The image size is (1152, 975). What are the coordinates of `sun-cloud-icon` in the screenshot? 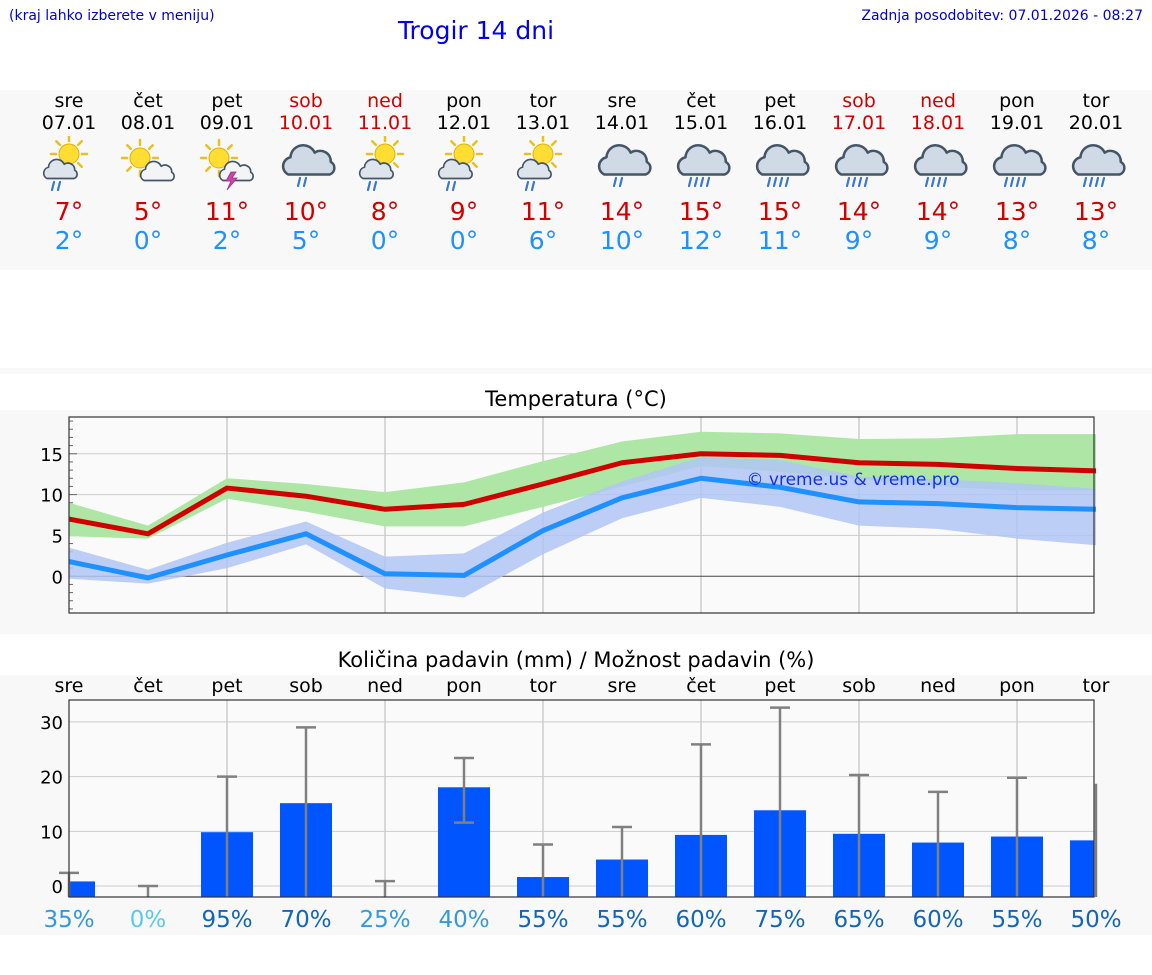 It's located at (147, 160).